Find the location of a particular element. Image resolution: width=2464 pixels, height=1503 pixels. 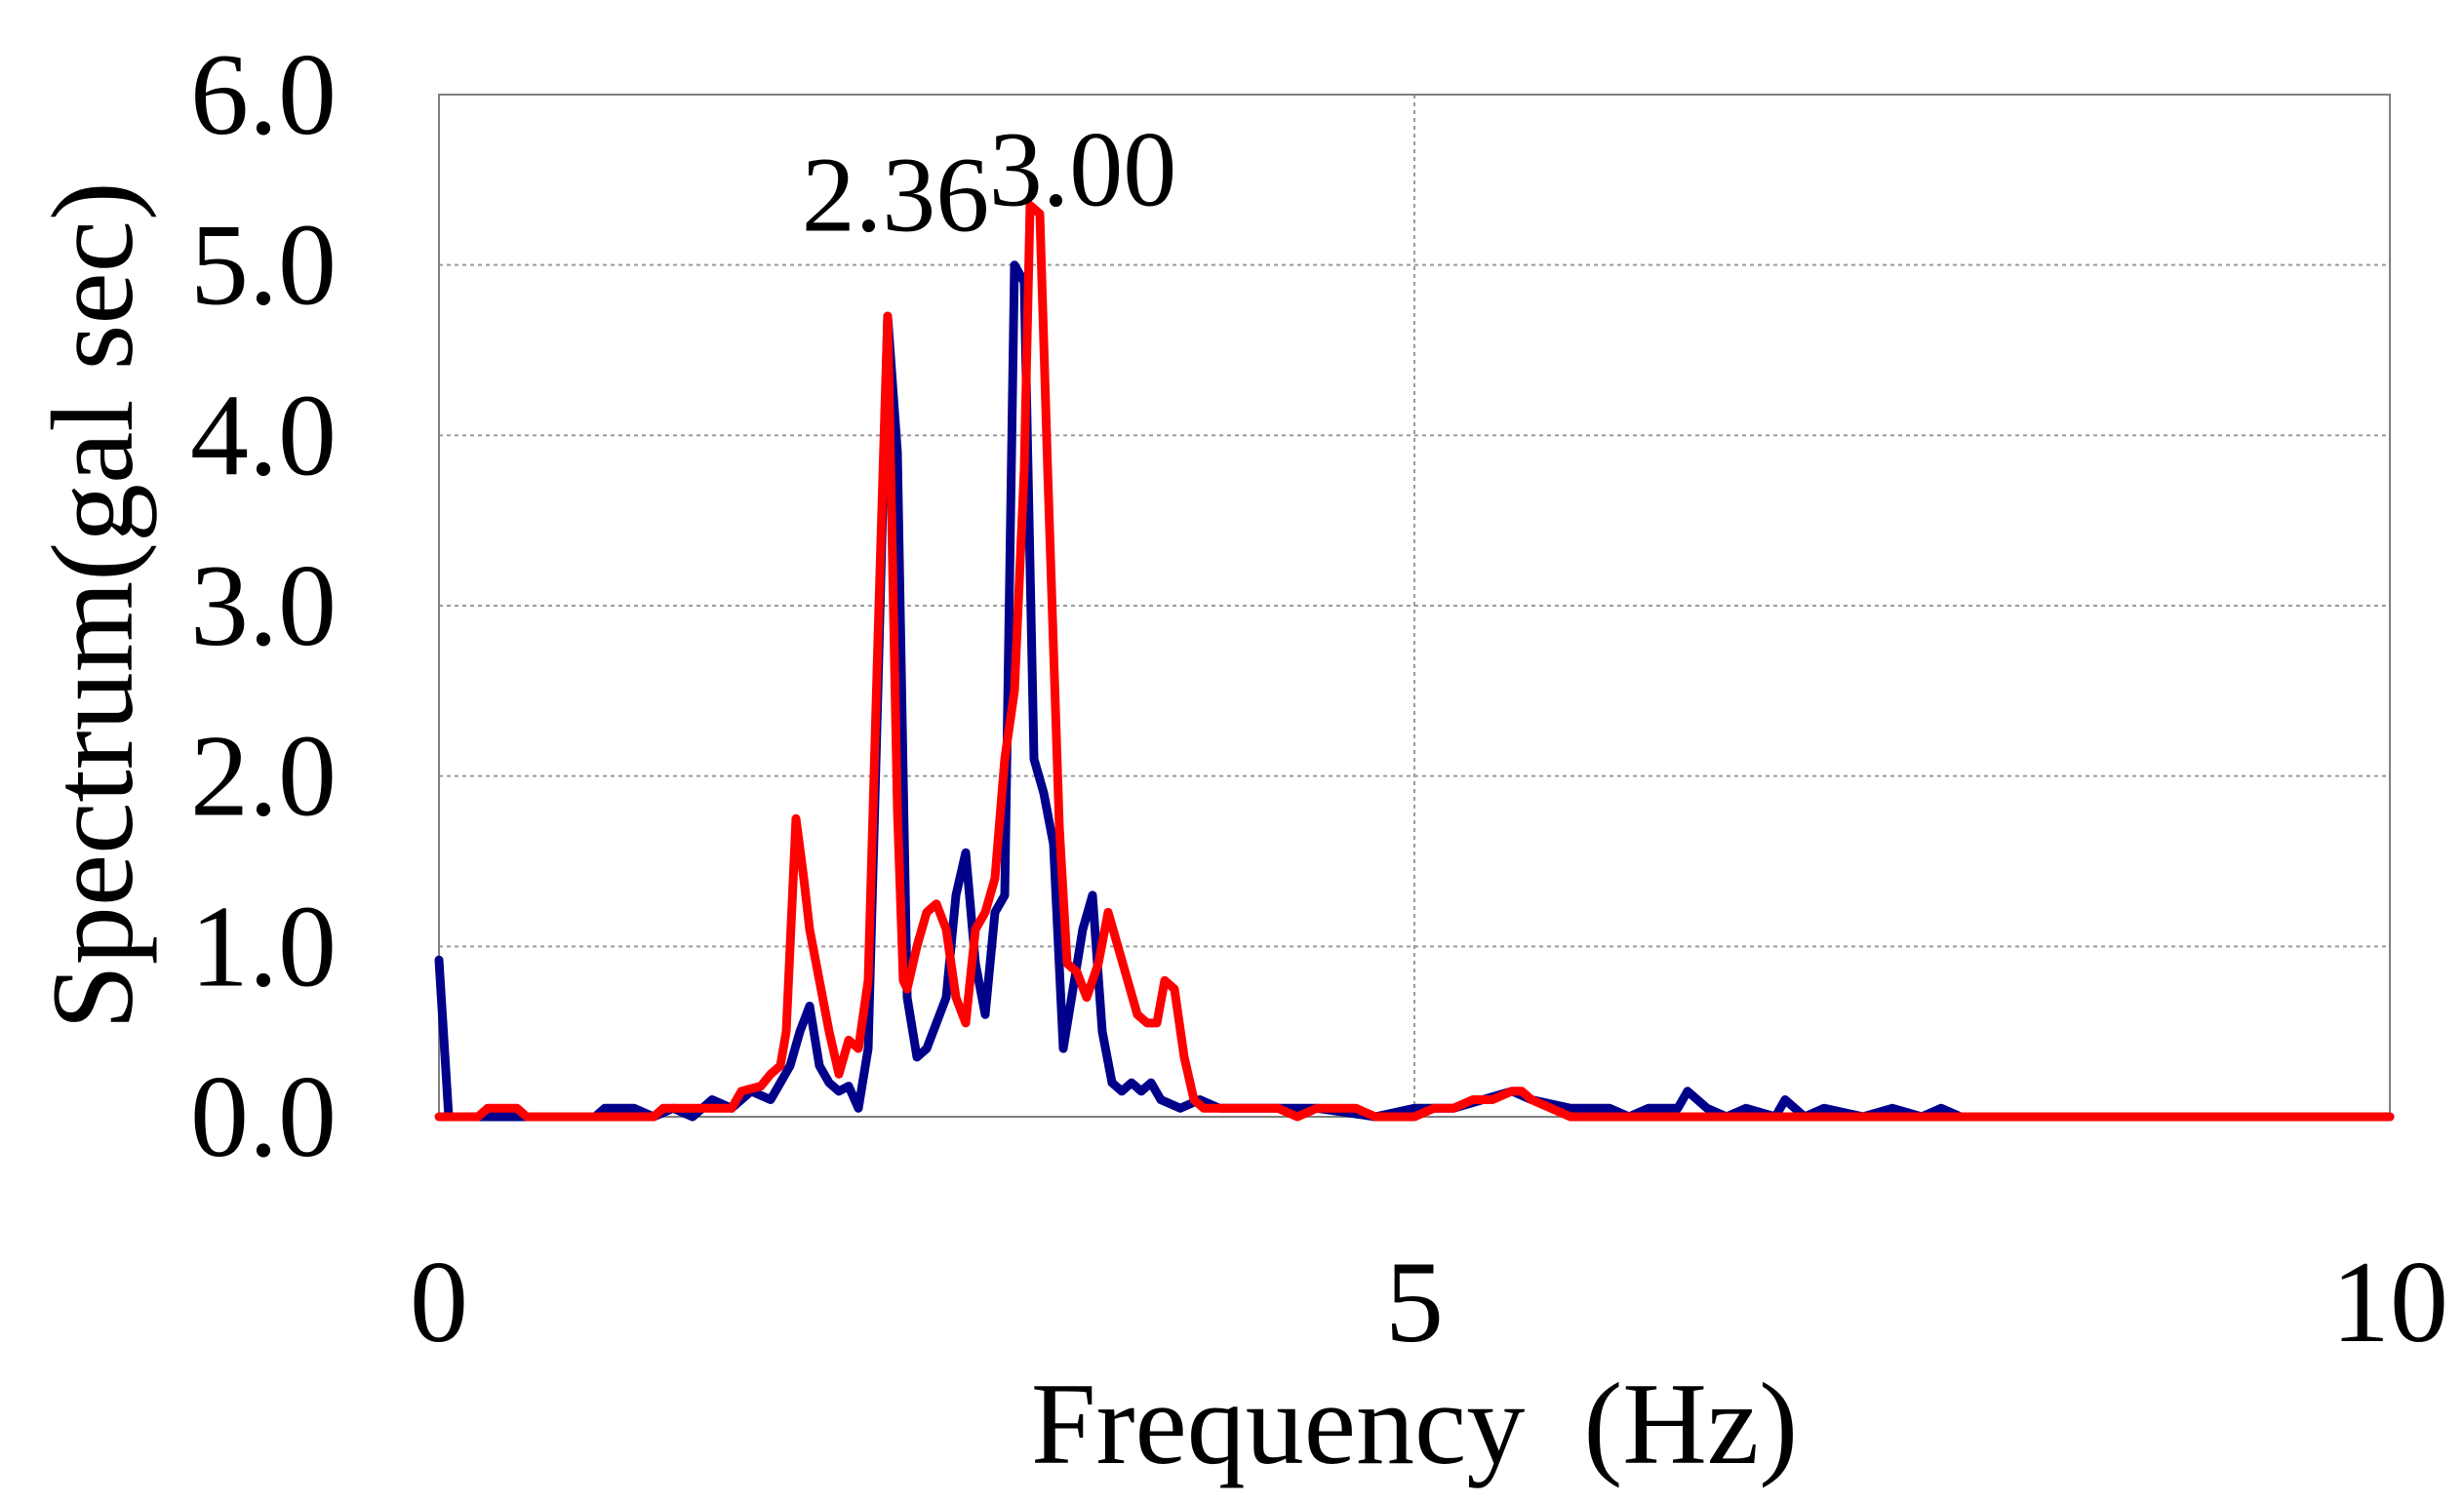

x-axis-title: Frequency (Hz) is located at coordinates (1414, 1423).